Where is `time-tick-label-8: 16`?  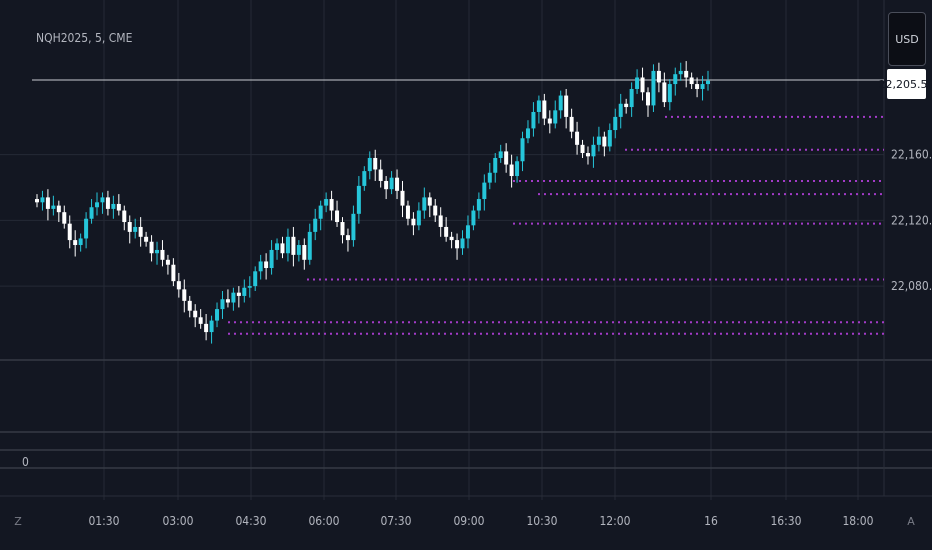
time-tick-label-8: 16 is located at coordinates (711, 521).